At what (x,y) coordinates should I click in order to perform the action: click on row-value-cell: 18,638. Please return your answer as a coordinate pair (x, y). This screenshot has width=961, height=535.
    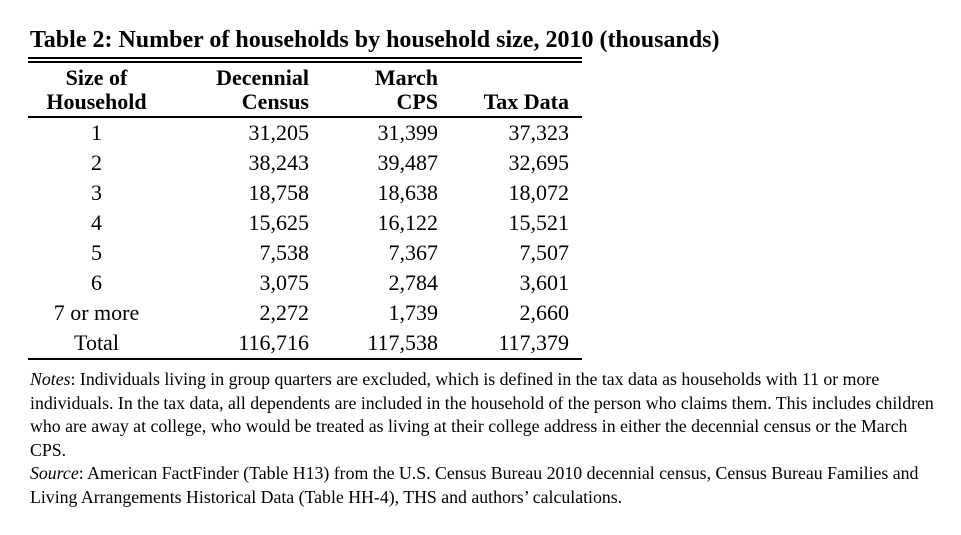
    Looking at the image, I should click on (408, 192).